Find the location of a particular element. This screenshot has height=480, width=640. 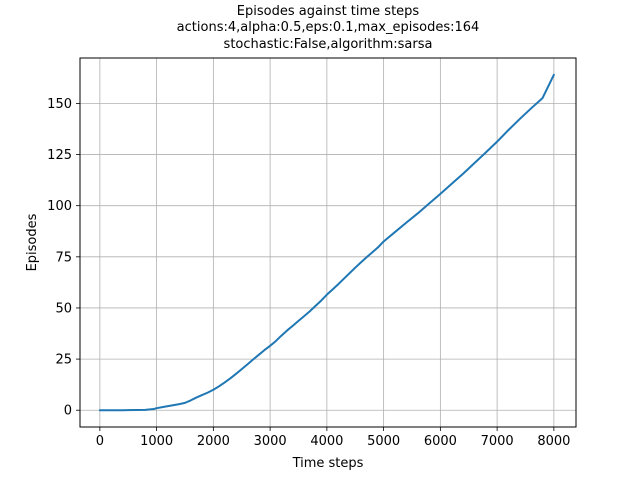

y-axis-label: Episodes is located at coordinates (32, 242).